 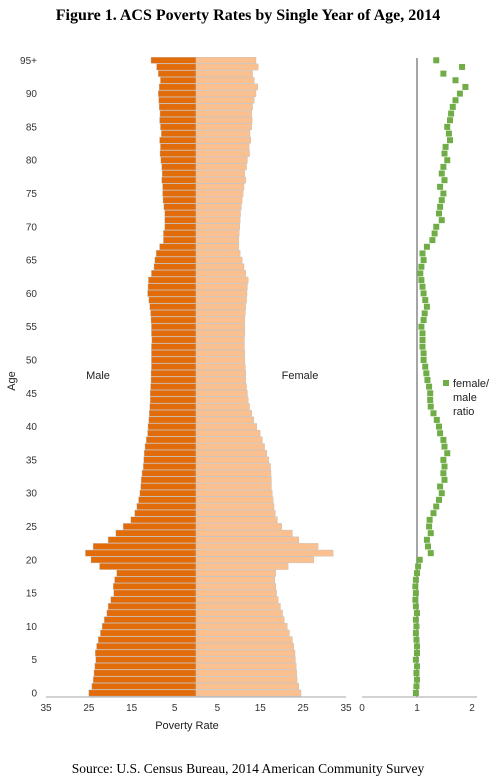 What do you see at coordinates (417, 708) in the screenshot?
I see `ratio-x-tick-1: 1` at bounding box center [417, 708].